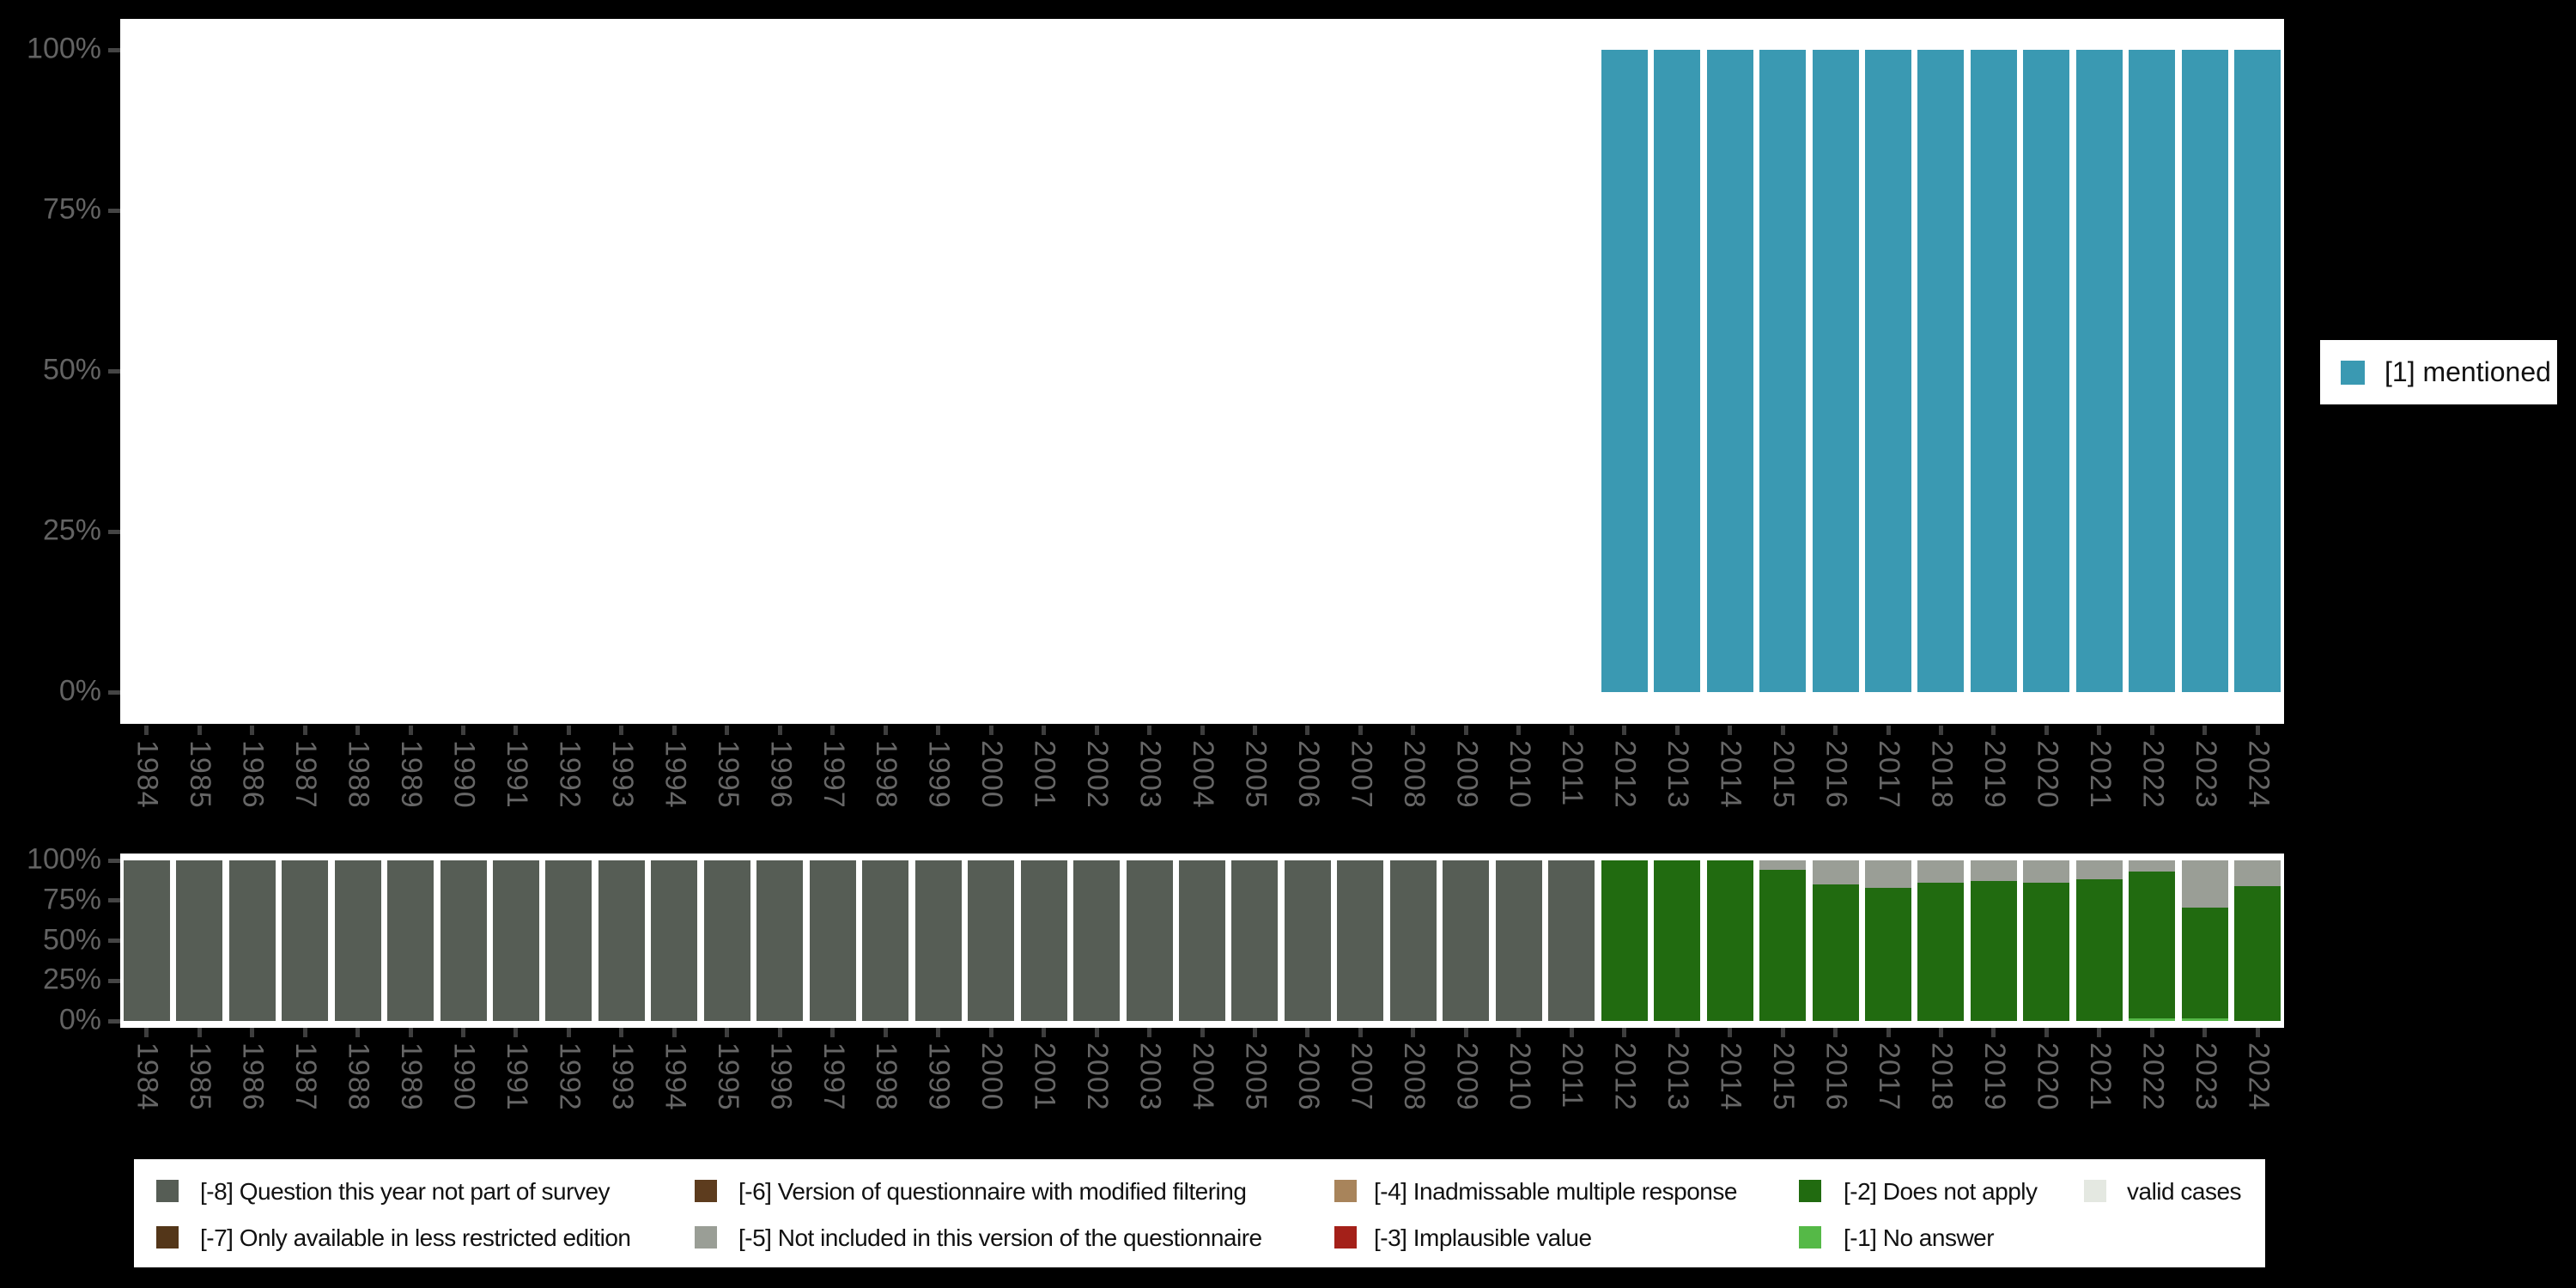 The height and width of the screenshot is (1288, 2576). What do you see at coordinates (1678, 940) in the screenshot?
I see `segment-2013--2` at bounding box center [1678, 940].